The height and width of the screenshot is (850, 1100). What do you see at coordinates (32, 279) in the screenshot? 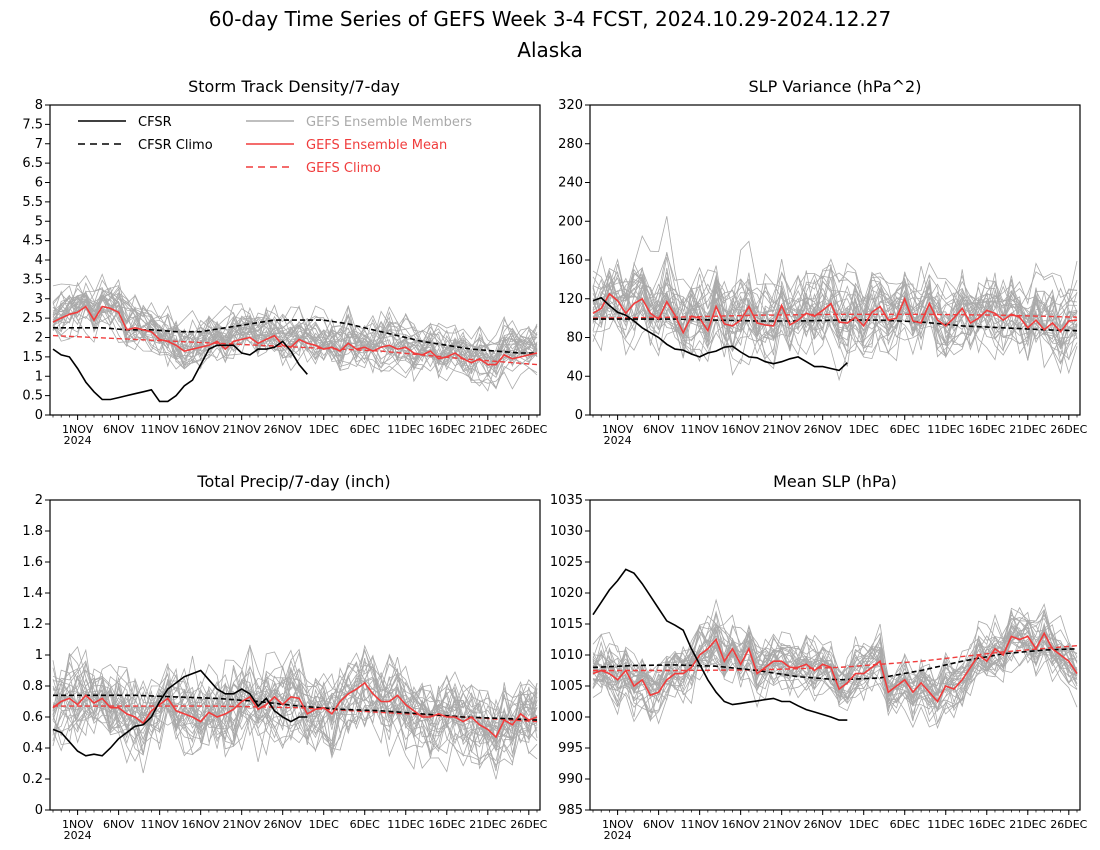
I see `y-tick-label: 3.5` at bounding box center [32, 279].